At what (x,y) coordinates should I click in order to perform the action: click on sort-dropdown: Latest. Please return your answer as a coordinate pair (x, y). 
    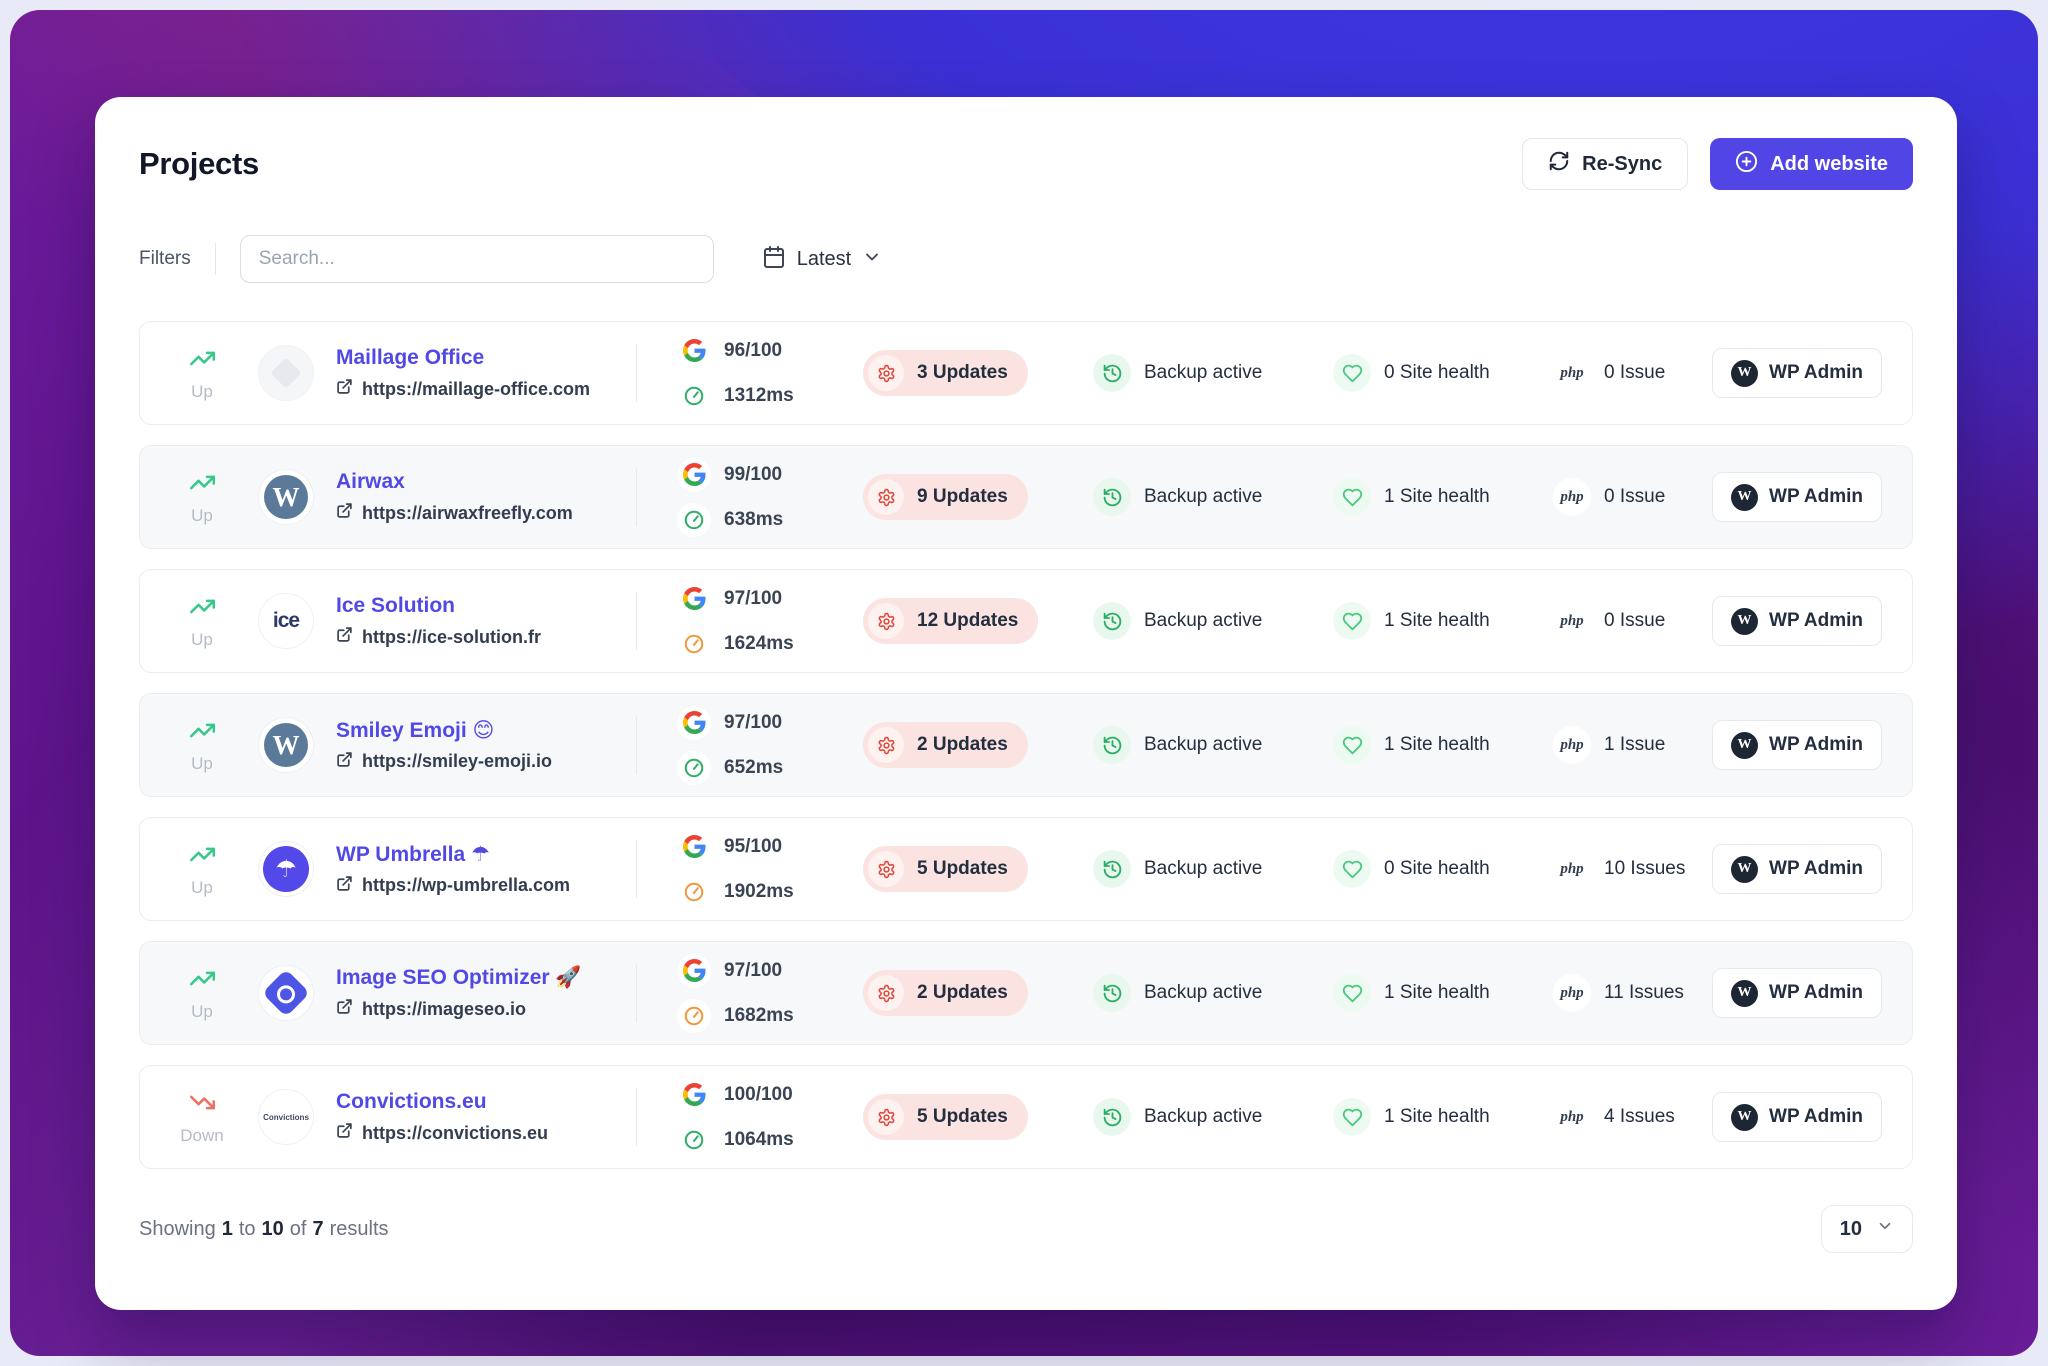
    Looking at the image, I should click on (822, 259).